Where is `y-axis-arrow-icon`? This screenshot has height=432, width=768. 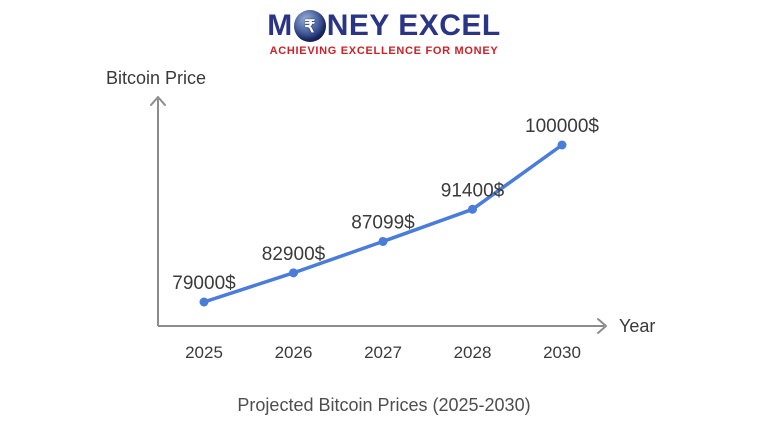
y-axis-arrow-icon is located at coordinates (158, 101).